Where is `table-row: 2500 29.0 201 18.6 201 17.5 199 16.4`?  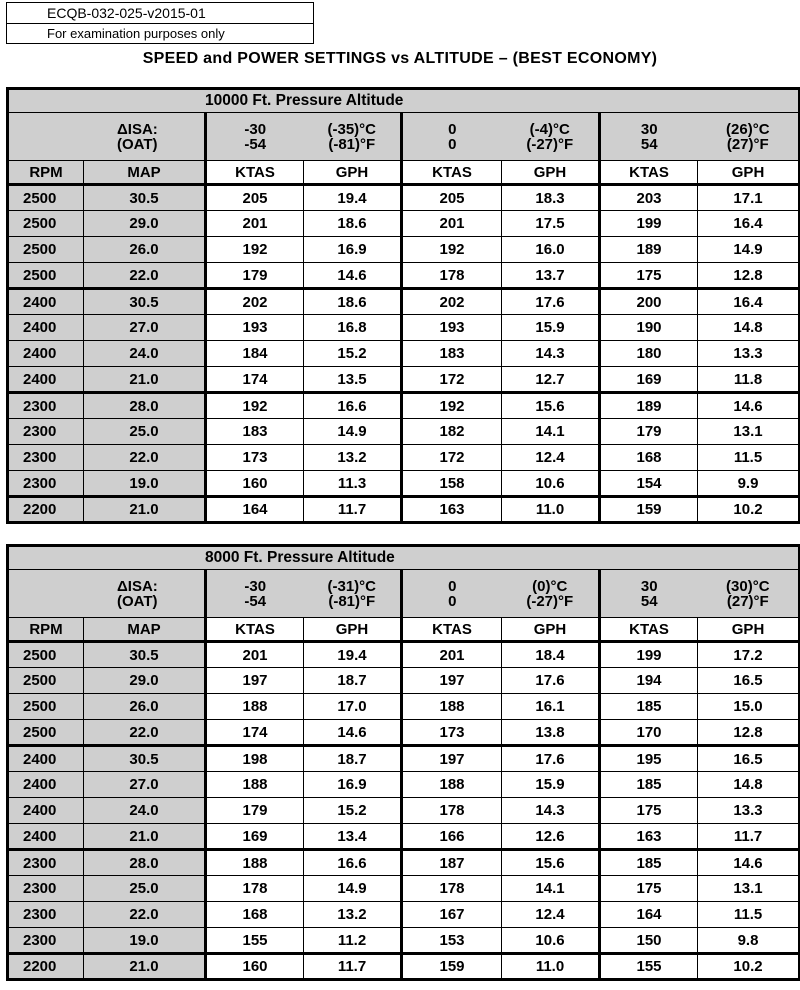 table-row: 2500 29.0 201 18.6 201 17.5 199 16.4 is located at coordinates (403, 223).